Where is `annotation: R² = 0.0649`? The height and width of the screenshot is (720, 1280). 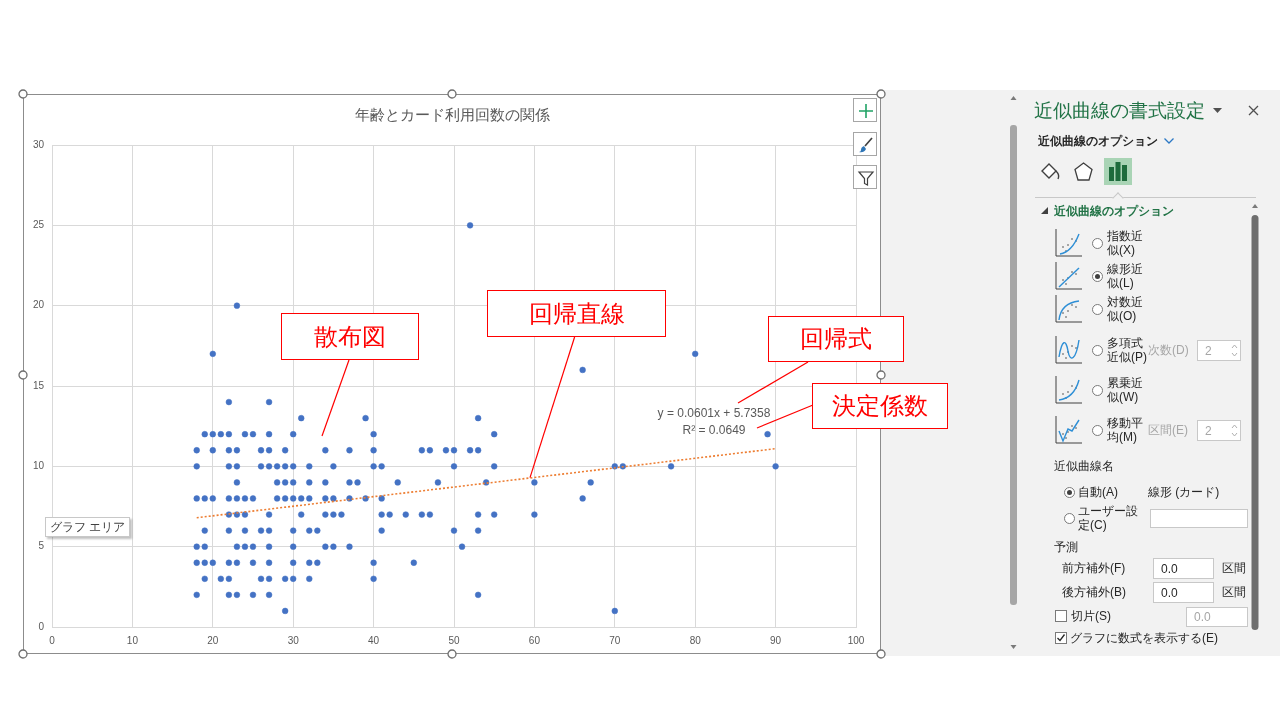
annotation: R² = 0.0649 is located at coordinates (714, 430).